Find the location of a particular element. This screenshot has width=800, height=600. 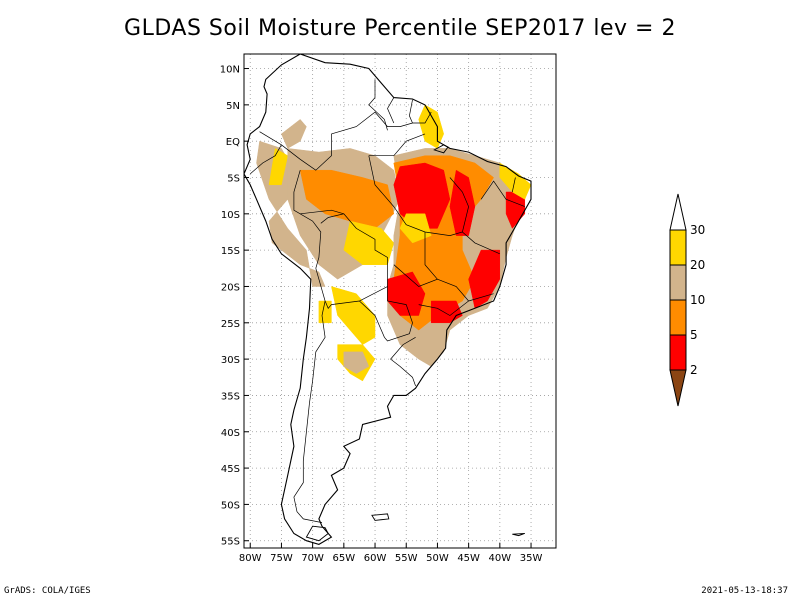

lon-tick-label: 45W is located at coordinates (468, 558).